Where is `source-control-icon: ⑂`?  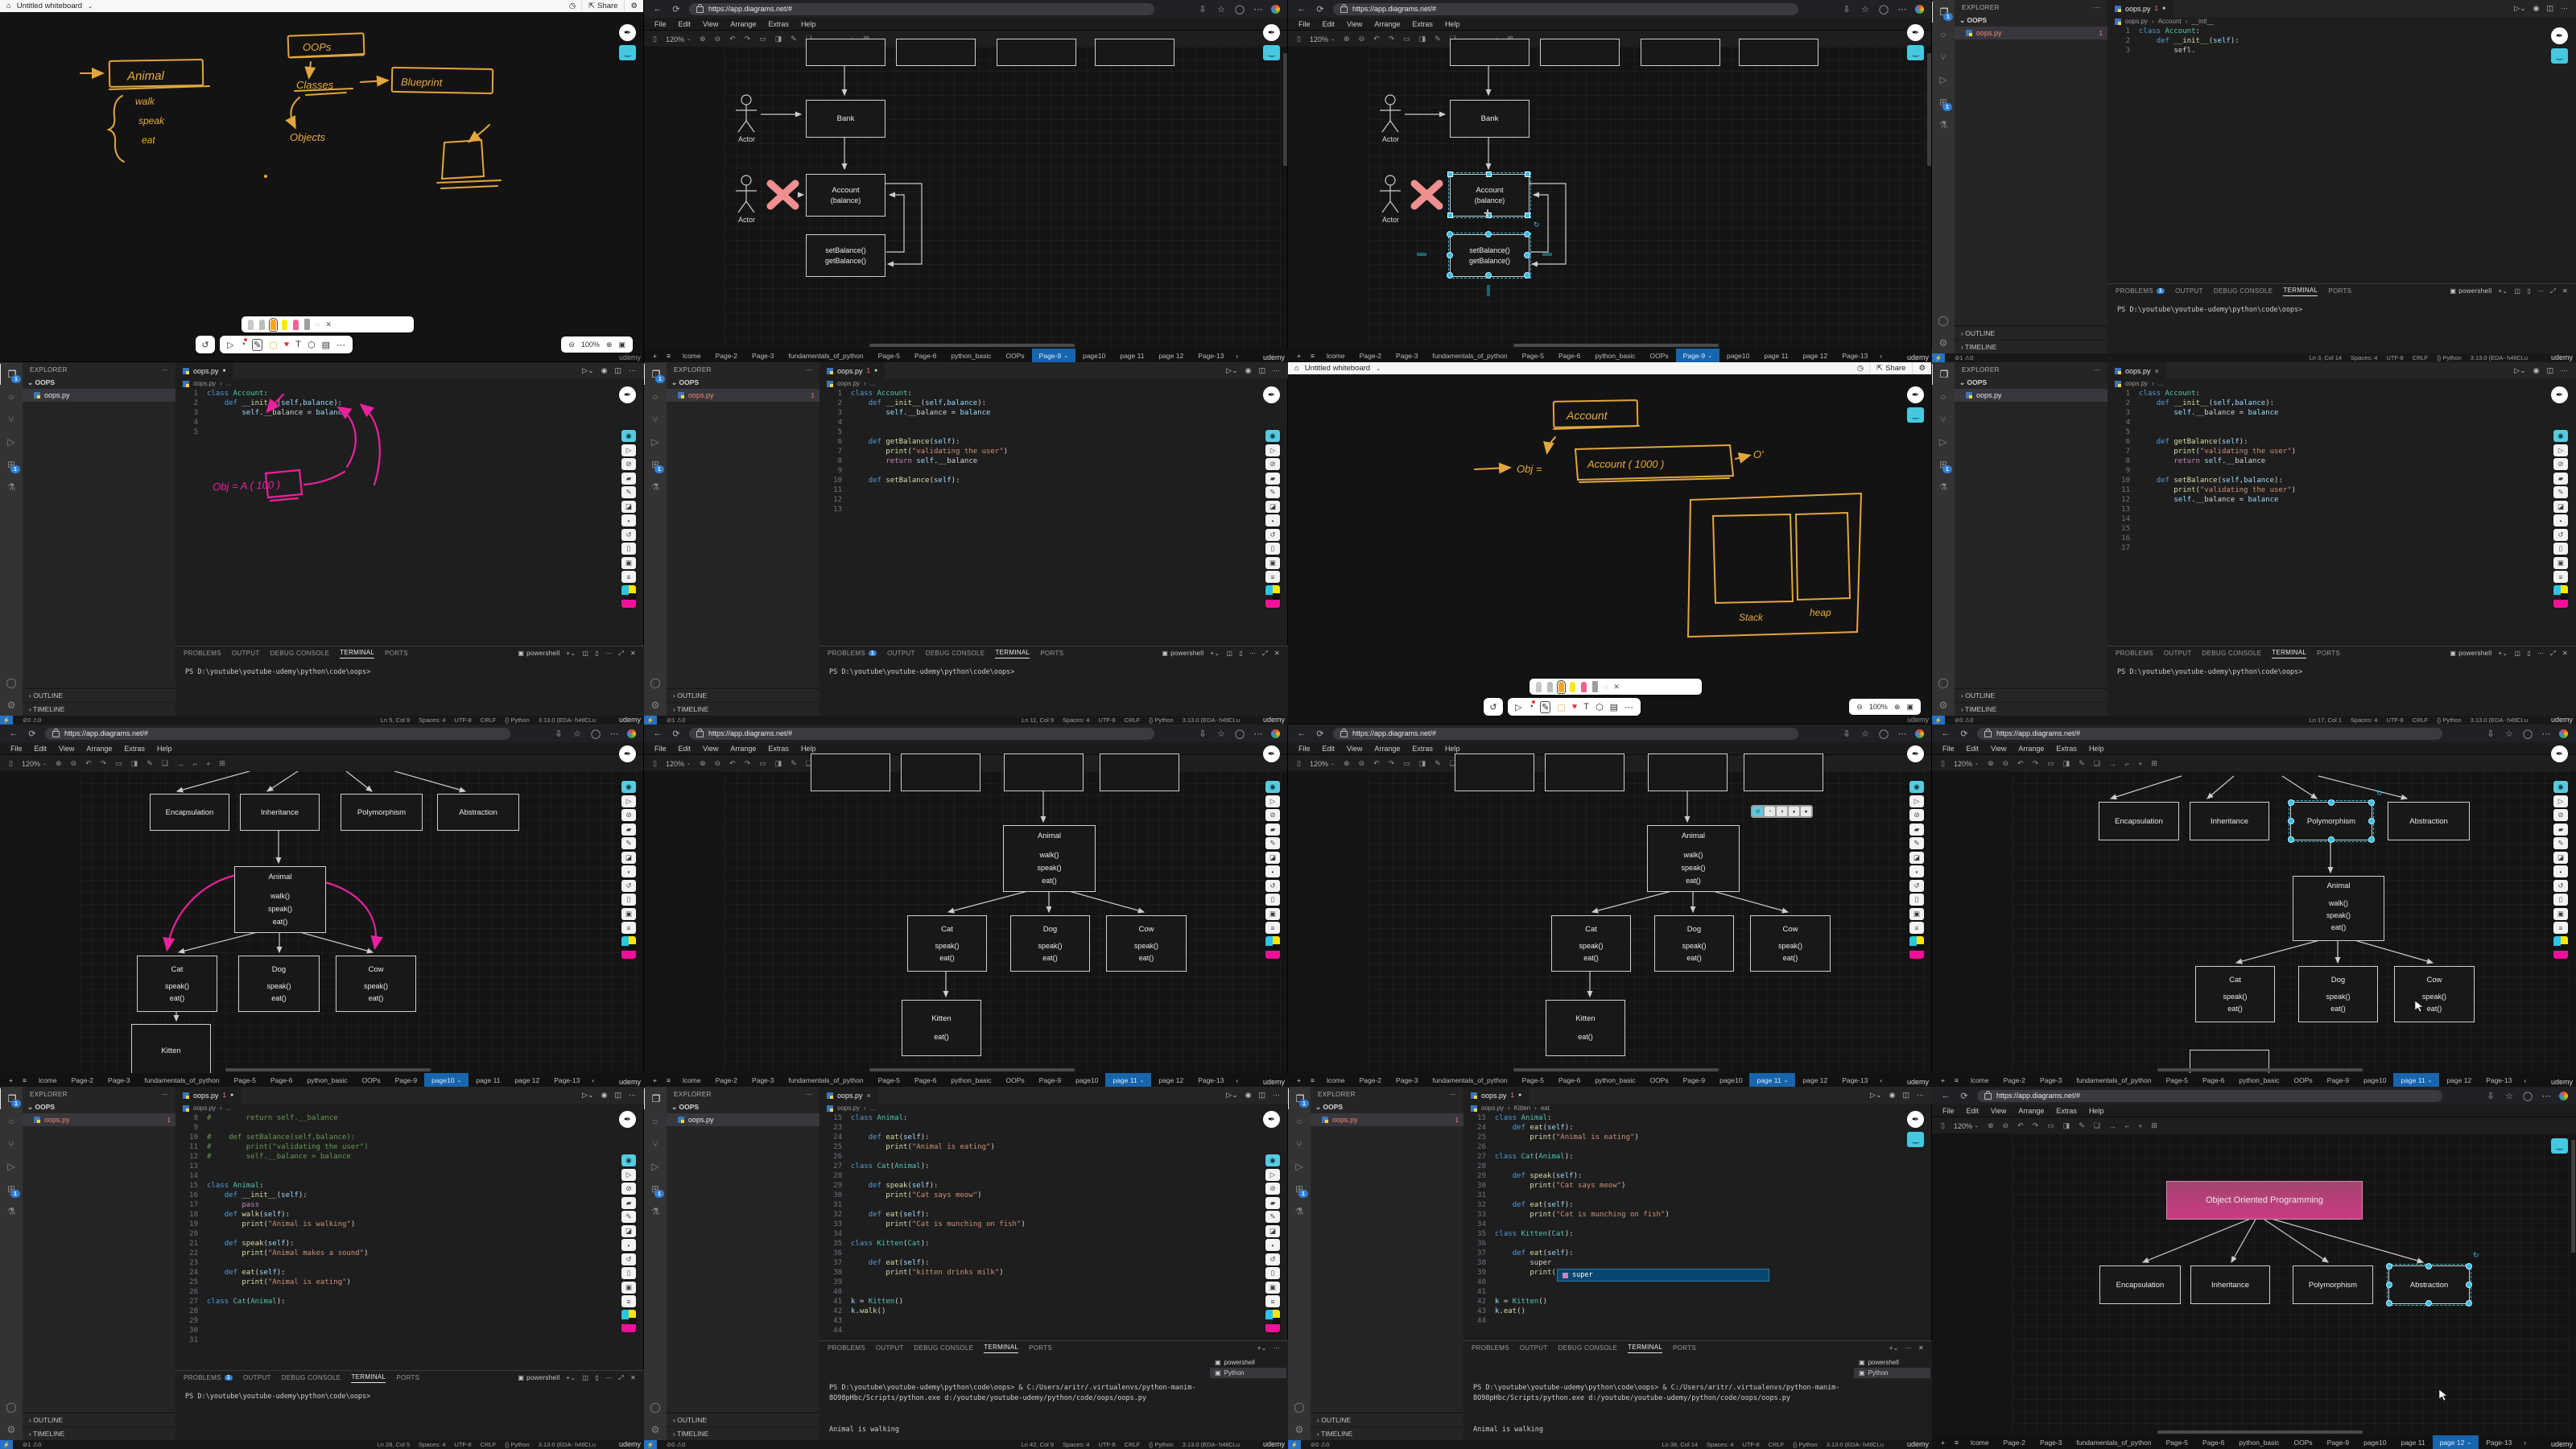
source-control-icon: ⑂ is located at coordinates (1943, 57).